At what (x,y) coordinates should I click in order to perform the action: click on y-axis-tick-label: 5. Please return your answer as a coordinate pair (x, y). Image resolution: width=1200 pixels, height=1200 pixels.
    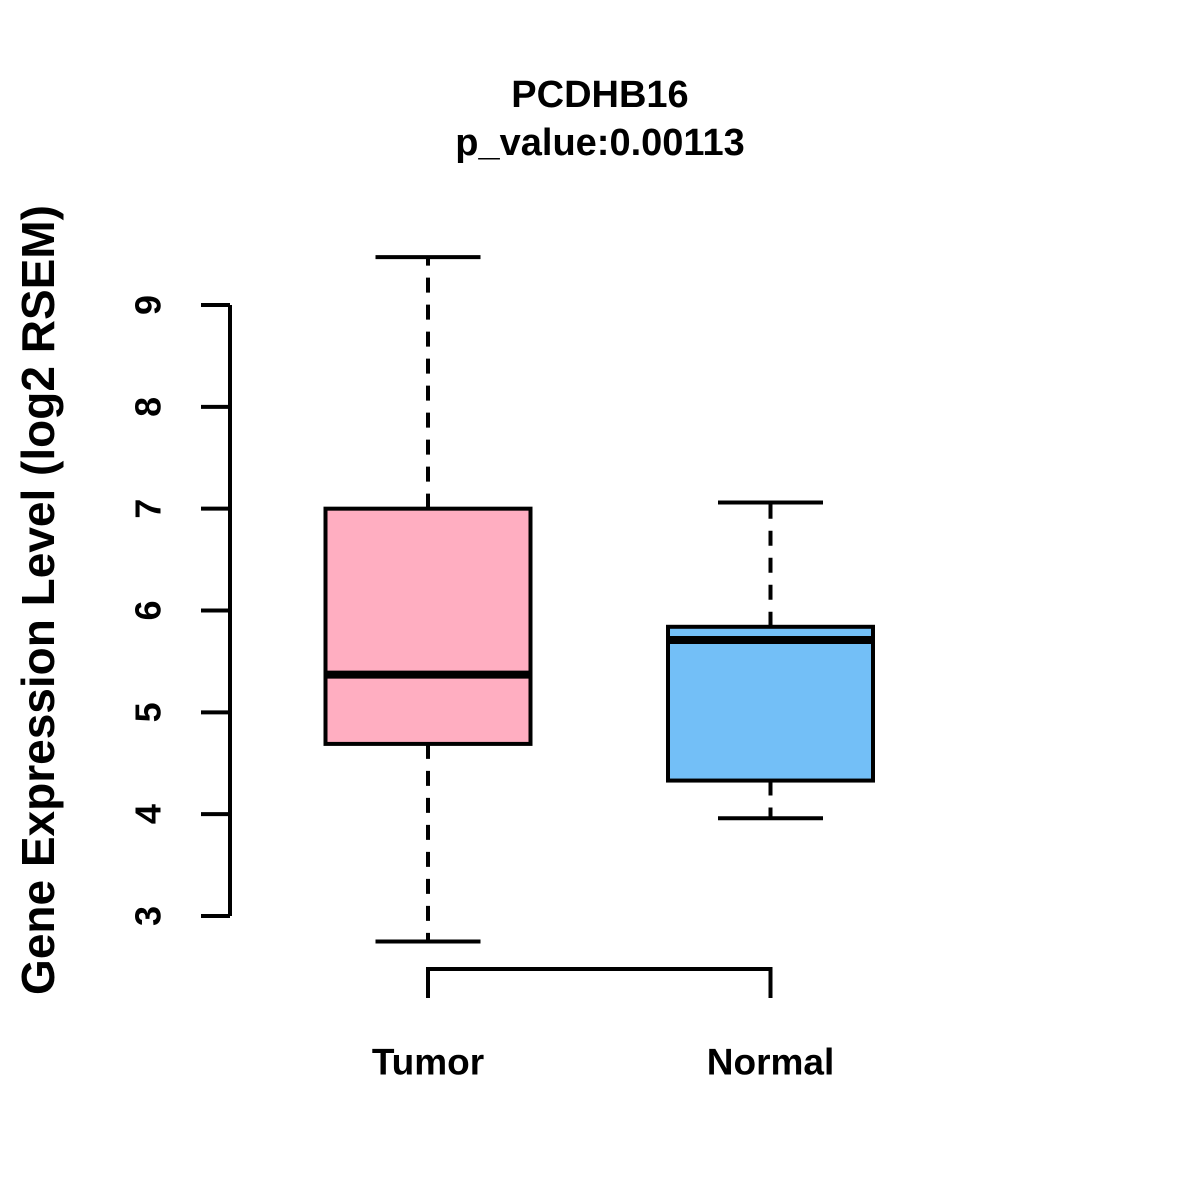
    Looking at the image, I should click on (148, 712).